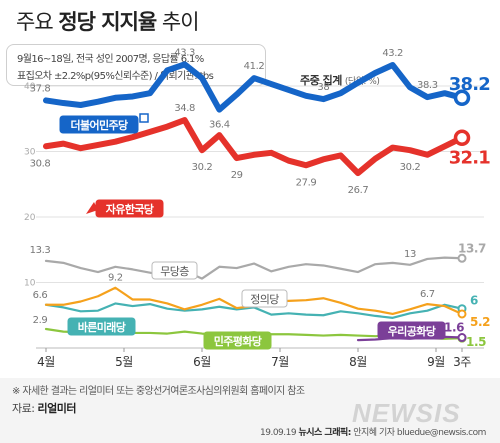 The image size is (500, 443). What do you see at coordinates (427, 294) in the screenshot?
I see `data-label: 6.7` at bounding box center [427, 294].